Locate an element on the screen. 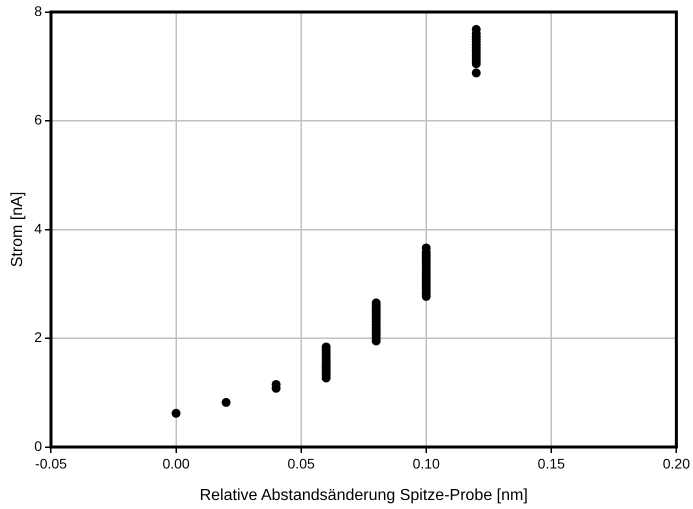 Image resolution: width=693 pixels, height=509 pixels. x-tick-label: 0.20 is located at coordinates (676, 463).